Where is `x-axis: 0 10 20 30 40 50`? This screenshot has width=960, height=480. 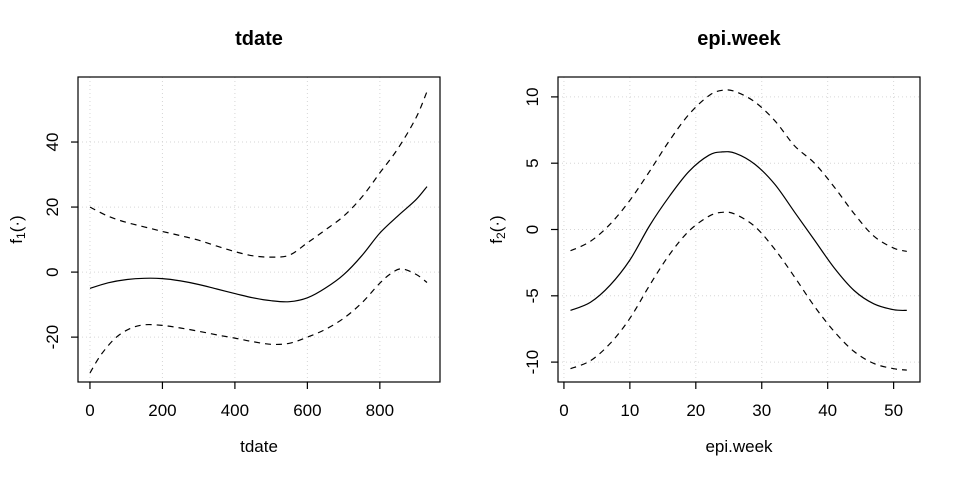 x-axis: 0 10 20 30 40 50 is located at coordinates (731, 401).